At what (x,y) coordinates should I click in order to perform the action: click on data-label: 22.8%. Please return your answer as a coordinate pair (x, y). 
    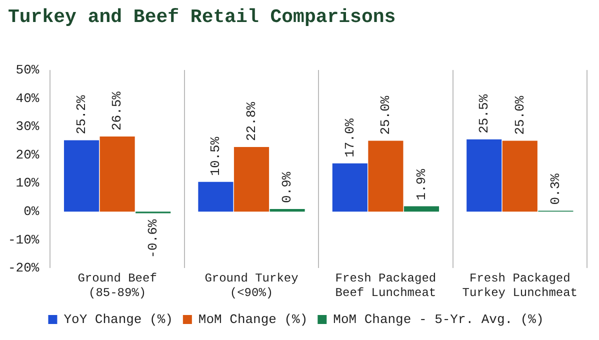
    Looking at the image, I should click on (251, 122).